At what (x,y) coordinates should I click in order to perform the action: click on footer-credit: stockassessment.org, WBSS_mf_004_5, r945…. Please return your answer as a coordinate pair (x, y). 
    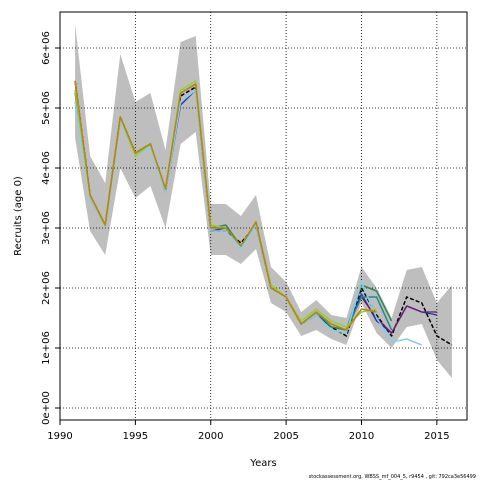
    Looking at the image, I should click on (392, 477).